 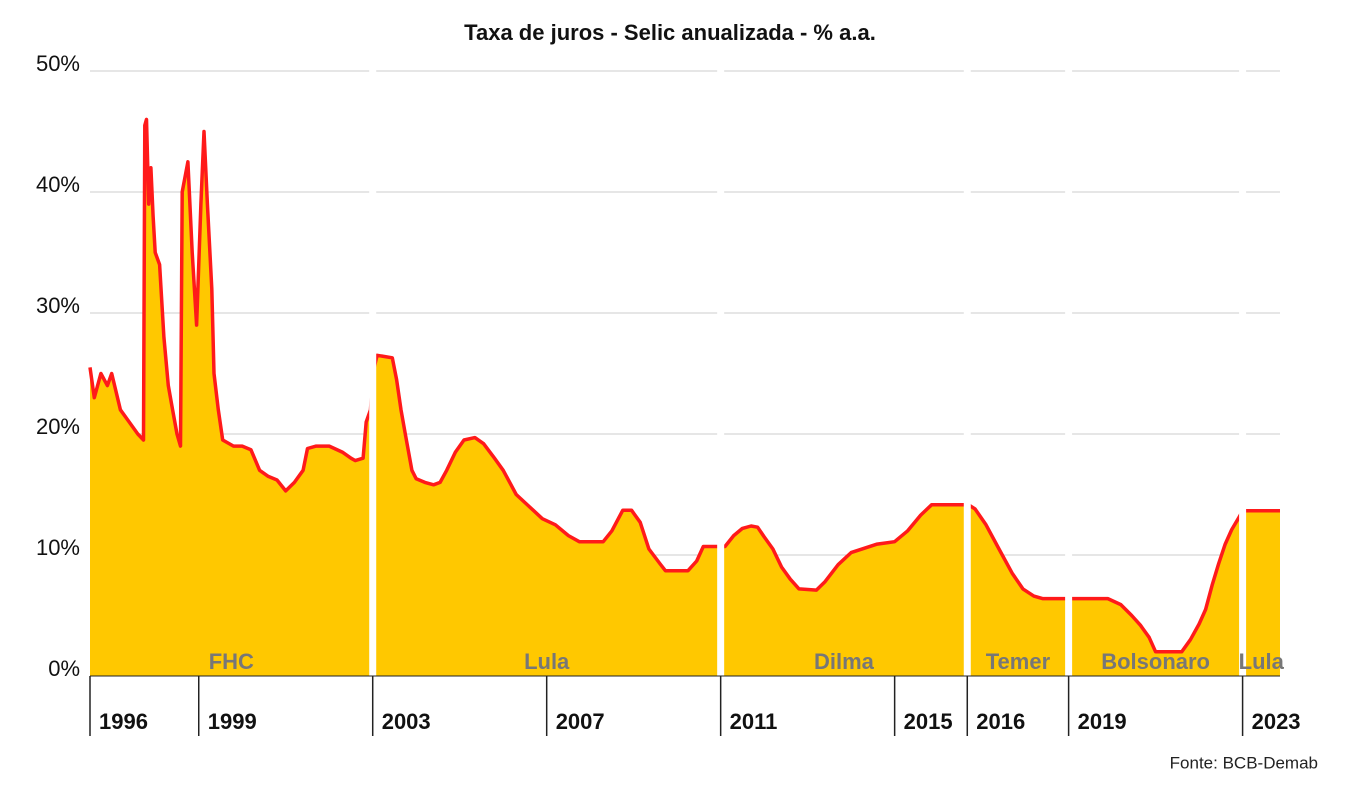 I want to click on y-tick-label: 0%, so click(x=64, y=668).